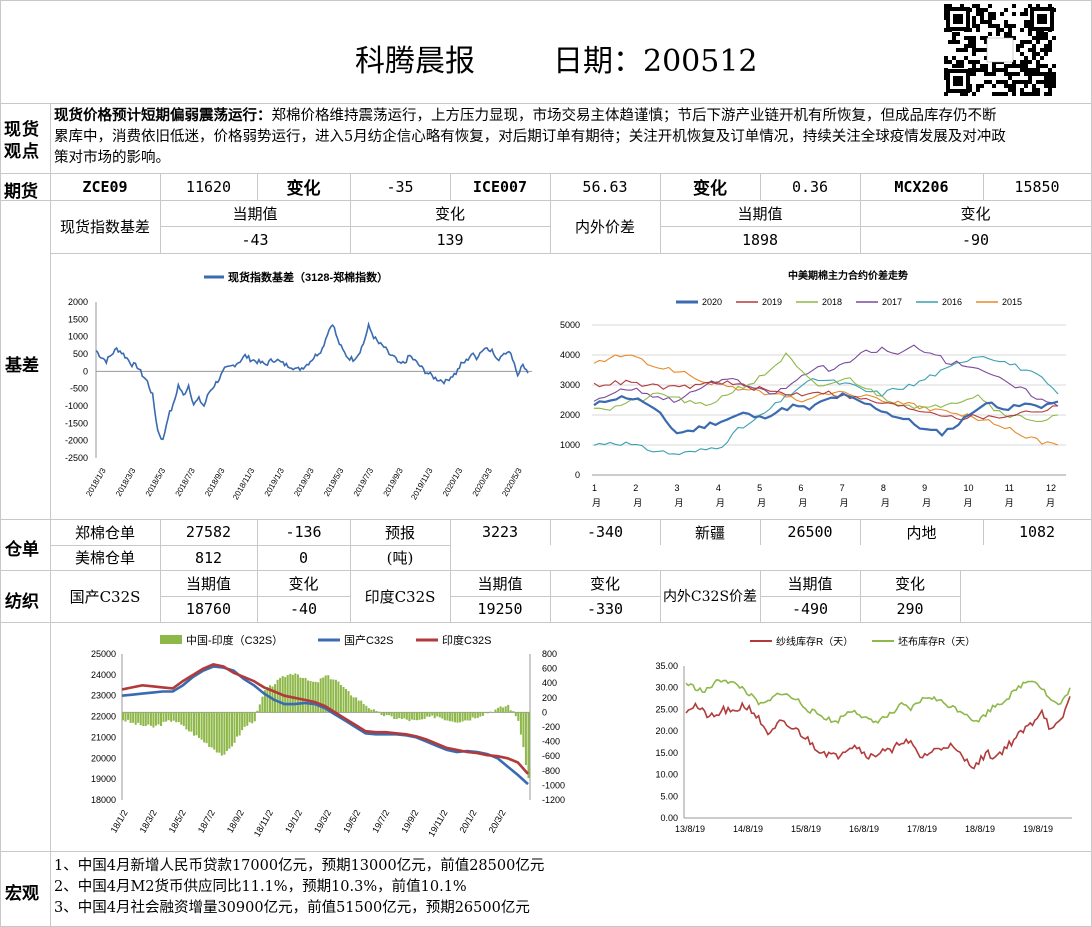  What do you see at coordinates (605, 609) in the screenshot?
I see `textile-india-change: -330` at bounding box center [605, 609].